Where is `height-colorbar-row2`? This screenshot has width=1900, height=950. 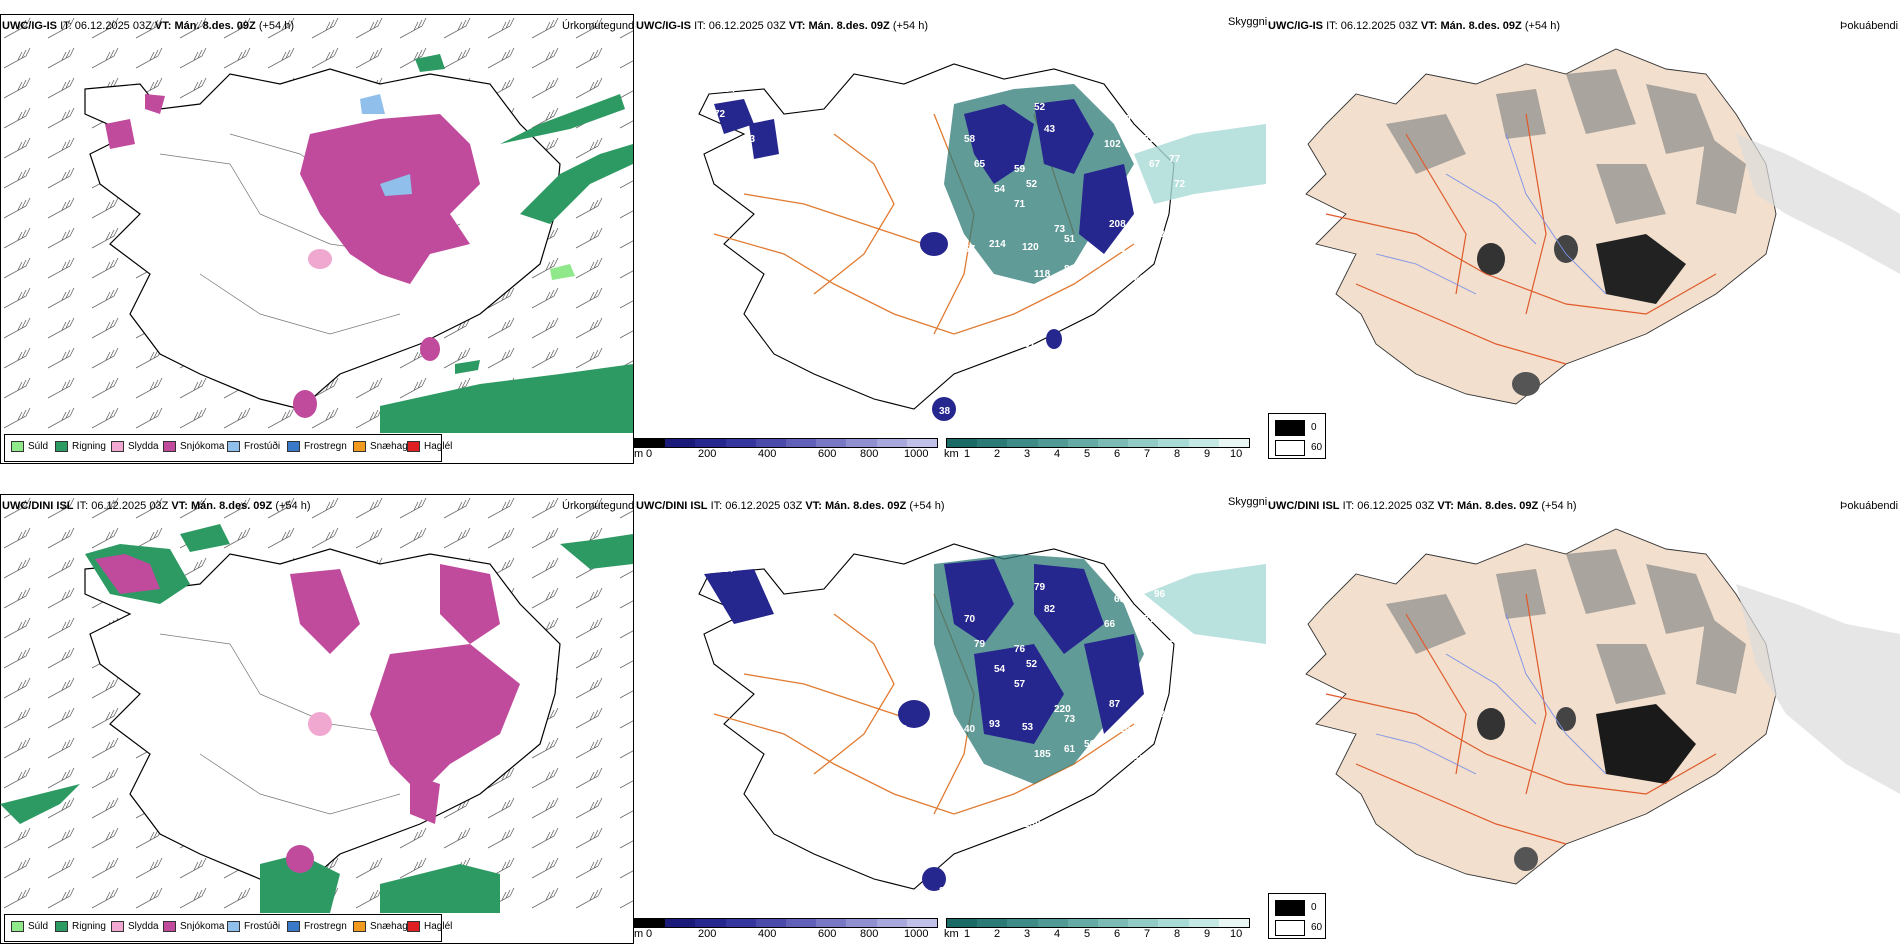 height-colorbar-row2 is located at coordinates (786, 923).